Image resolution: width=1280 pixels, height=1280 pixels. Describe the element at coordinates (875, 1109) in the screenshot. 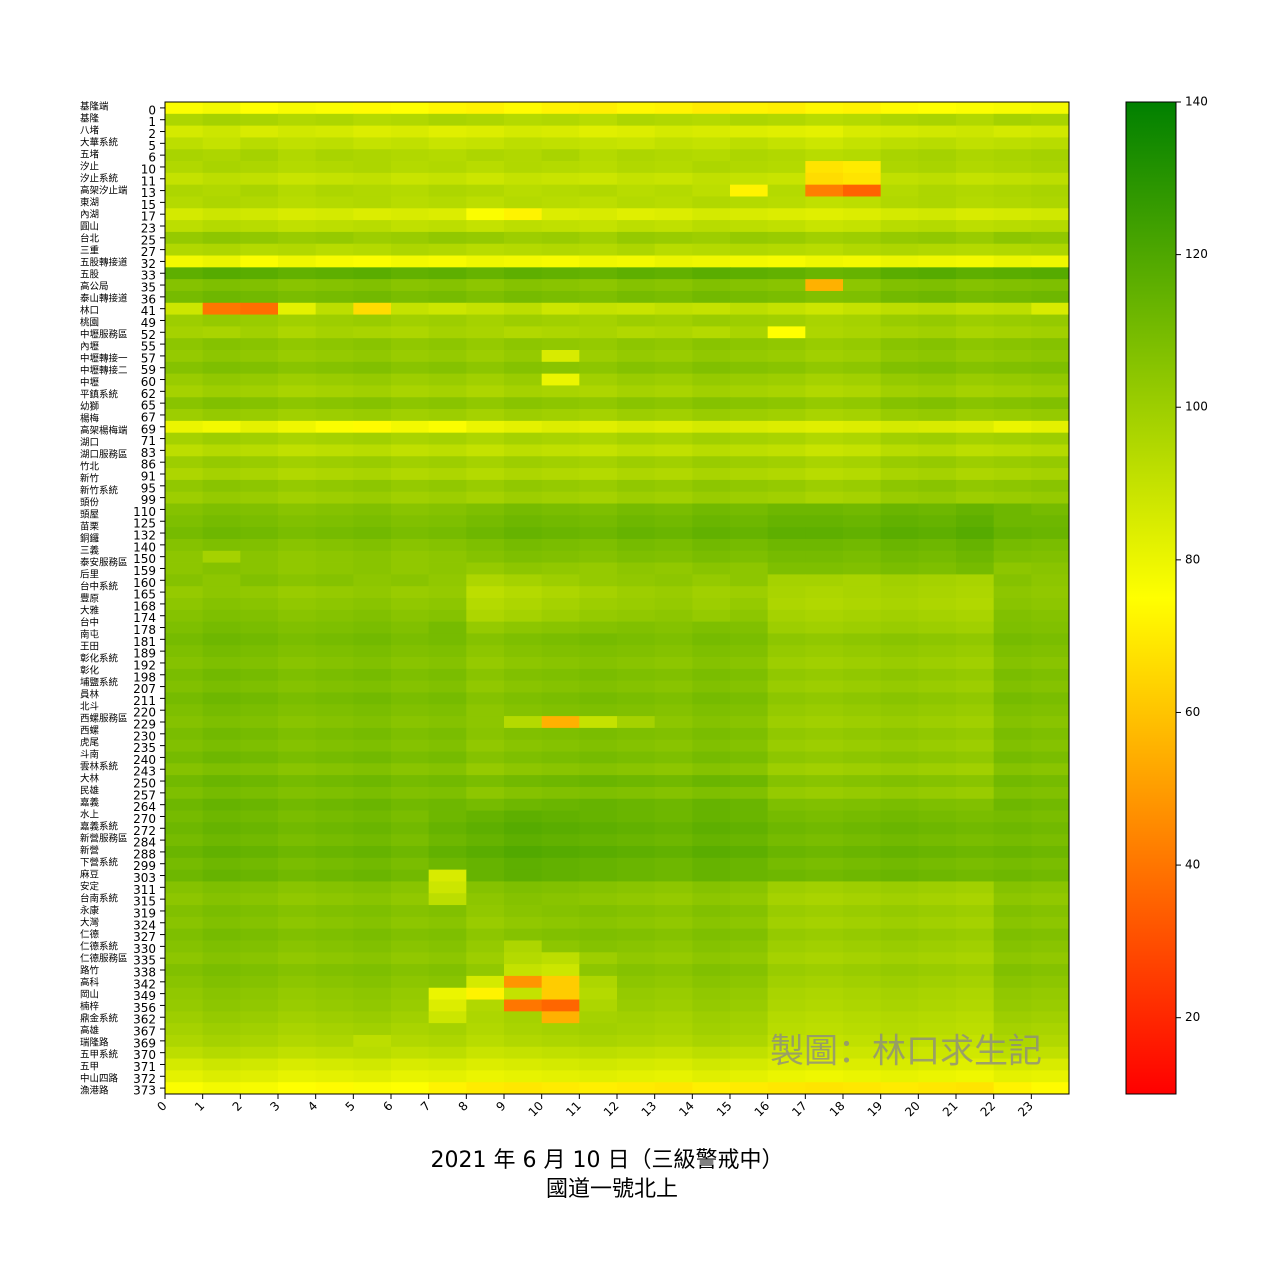

I see `x-tick-label: 19` at that location.